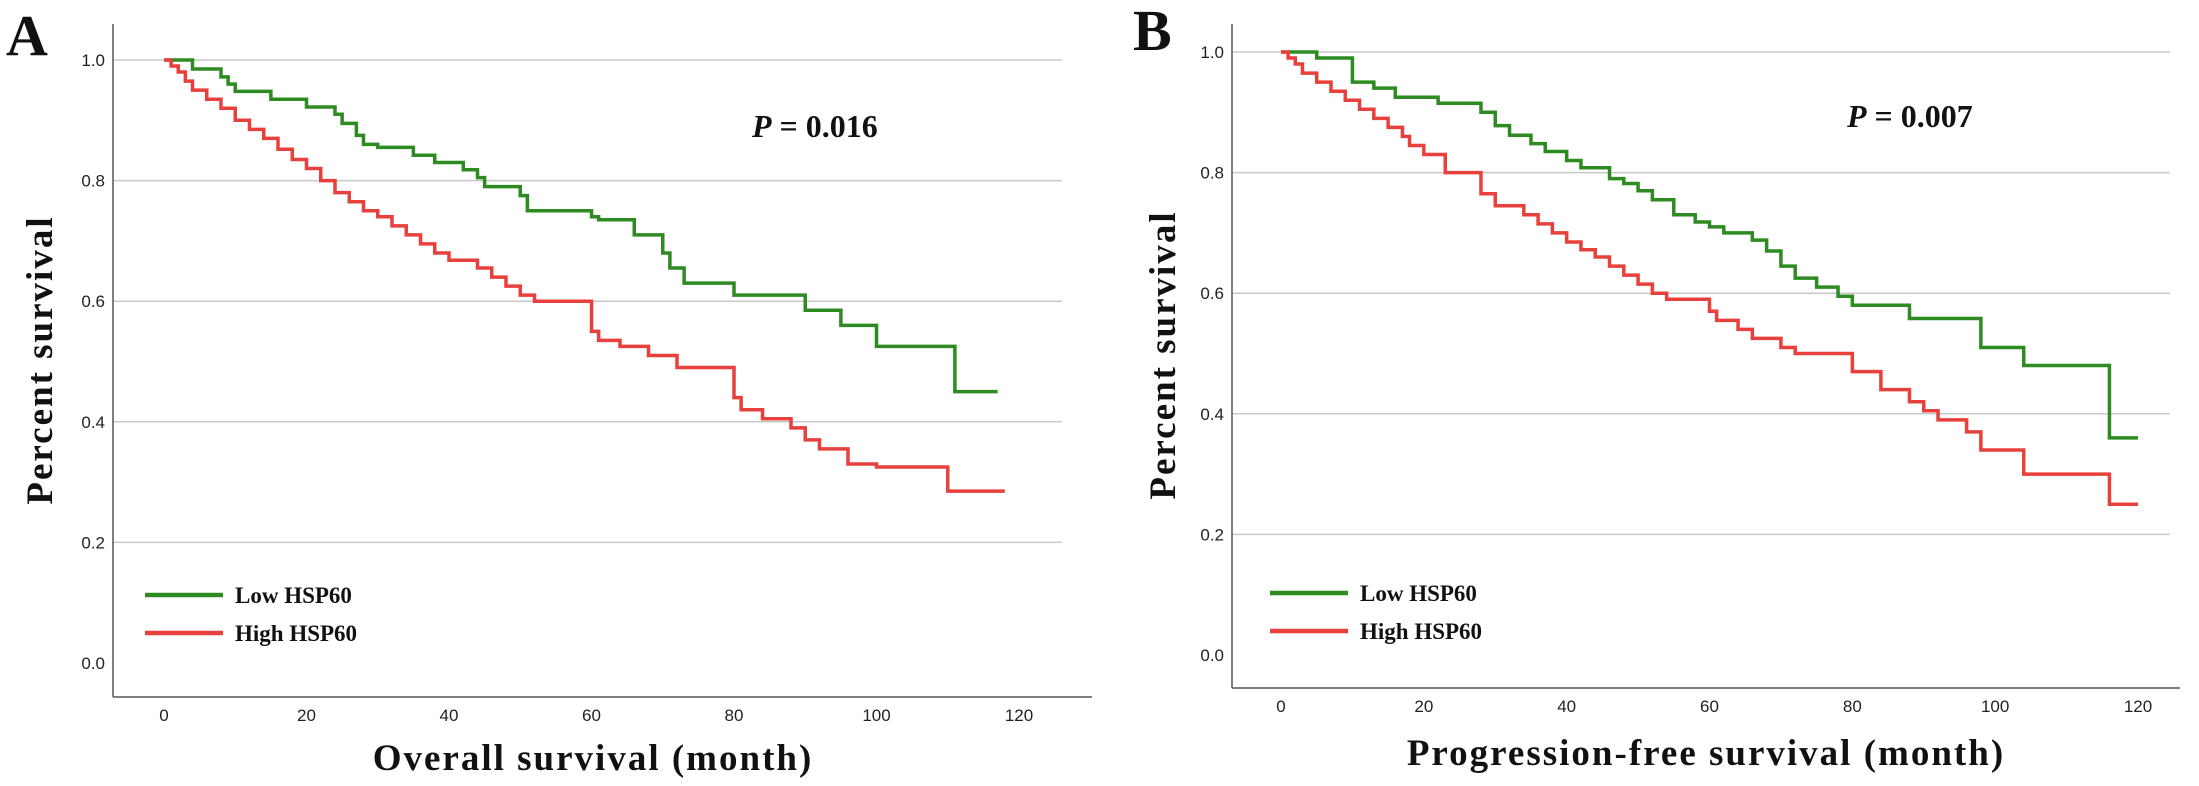  I want to click on panel-b-p-label: P, so click(1856, 116).